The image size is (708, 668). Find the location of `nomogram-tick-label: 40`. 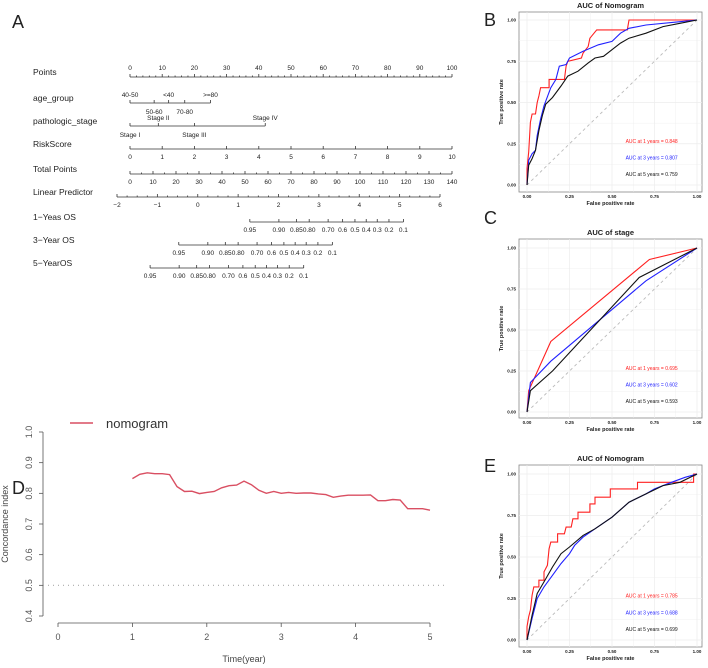

nomogram-tick-label: 40 is located at coordinates (259, 68).